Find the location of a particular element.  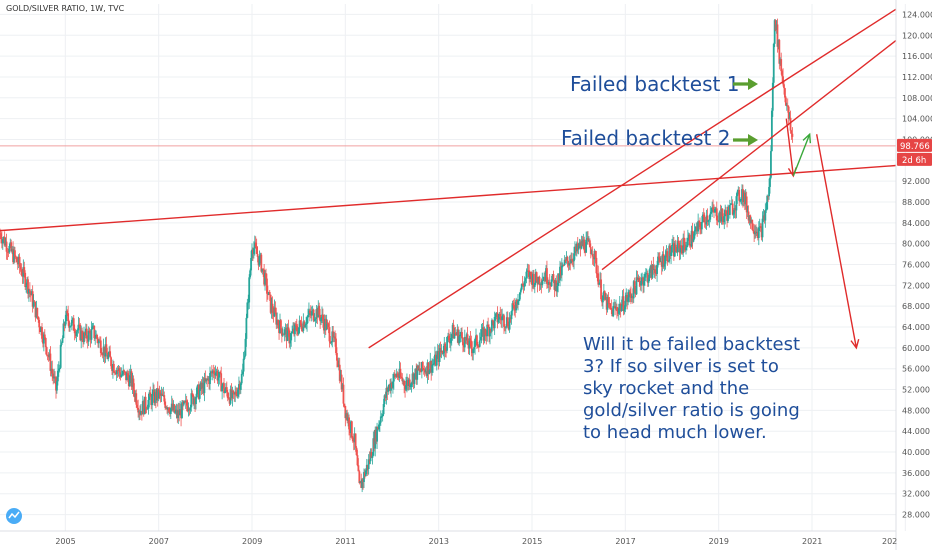

green-arrows is located at coordinates (745, 112).